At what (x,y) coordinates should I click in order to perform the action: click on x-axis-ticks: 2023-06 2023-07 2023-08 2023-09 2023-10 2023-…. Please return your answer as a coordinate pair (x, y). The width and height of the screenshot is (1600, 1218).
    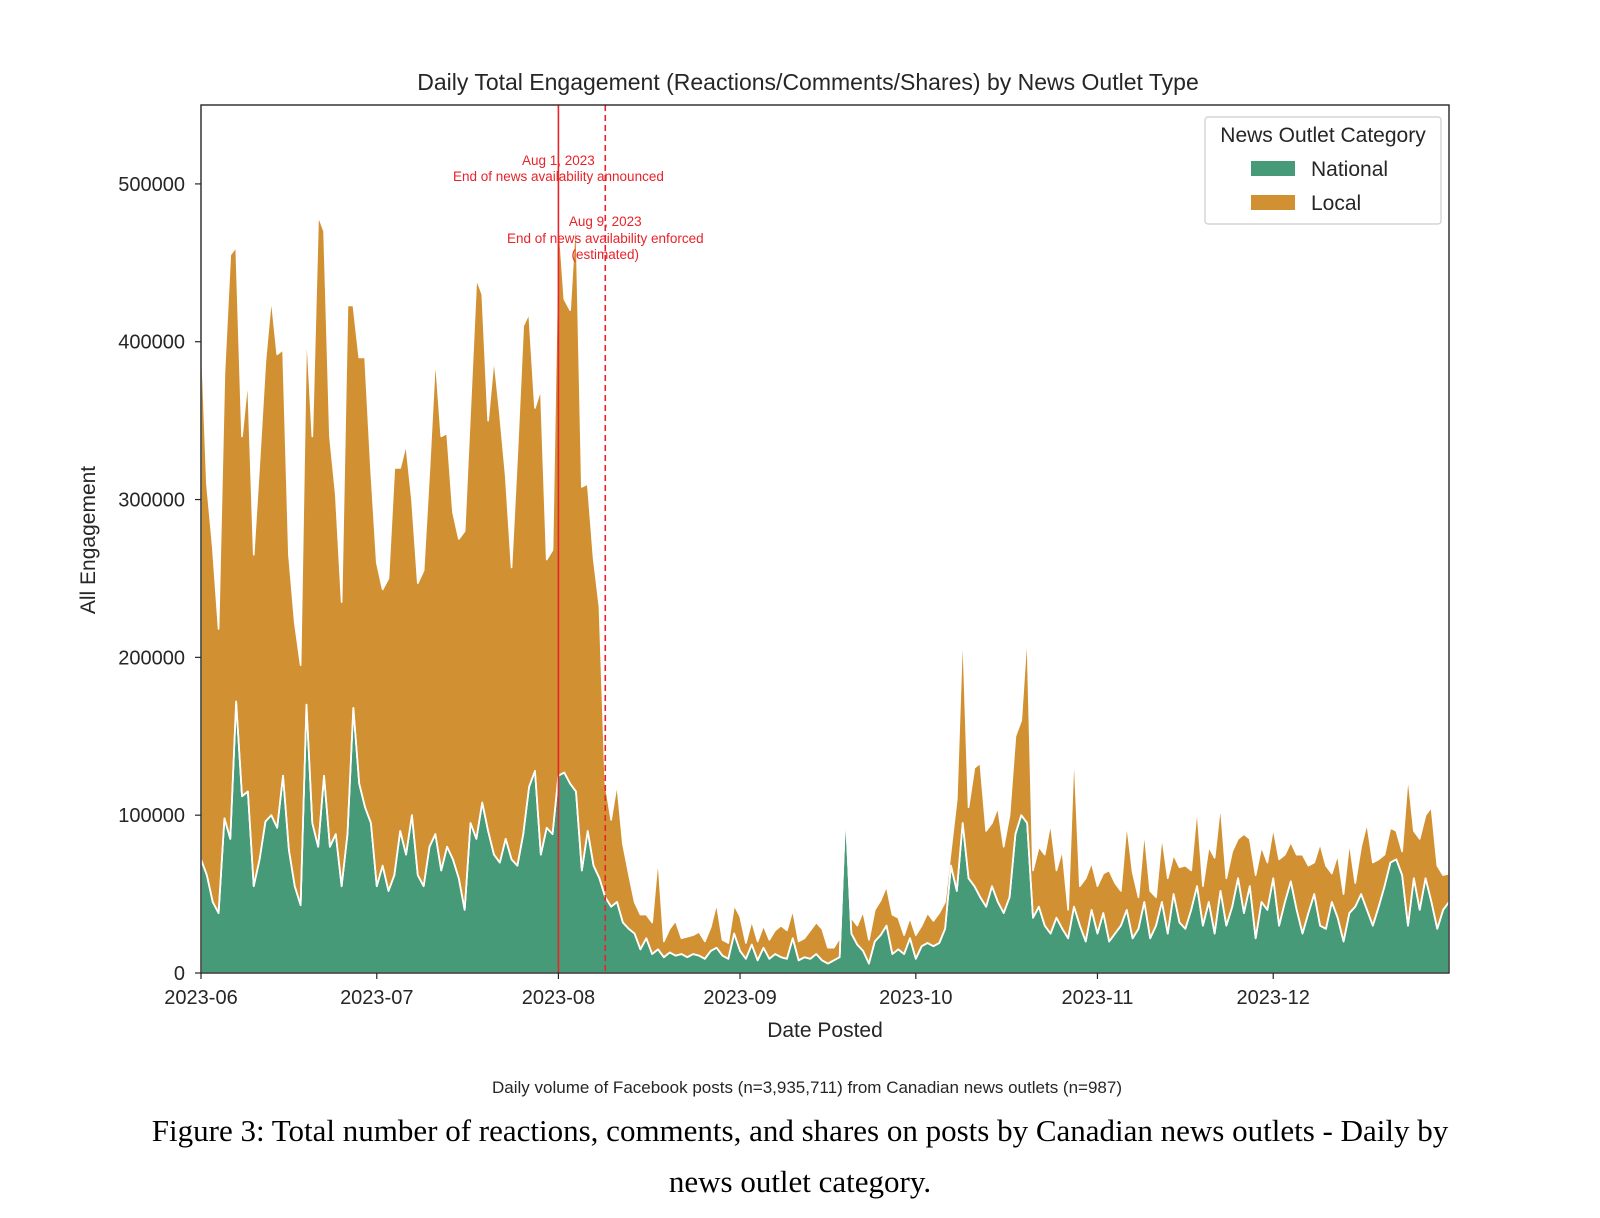
    Looking at the image, I should click on (737, 991).